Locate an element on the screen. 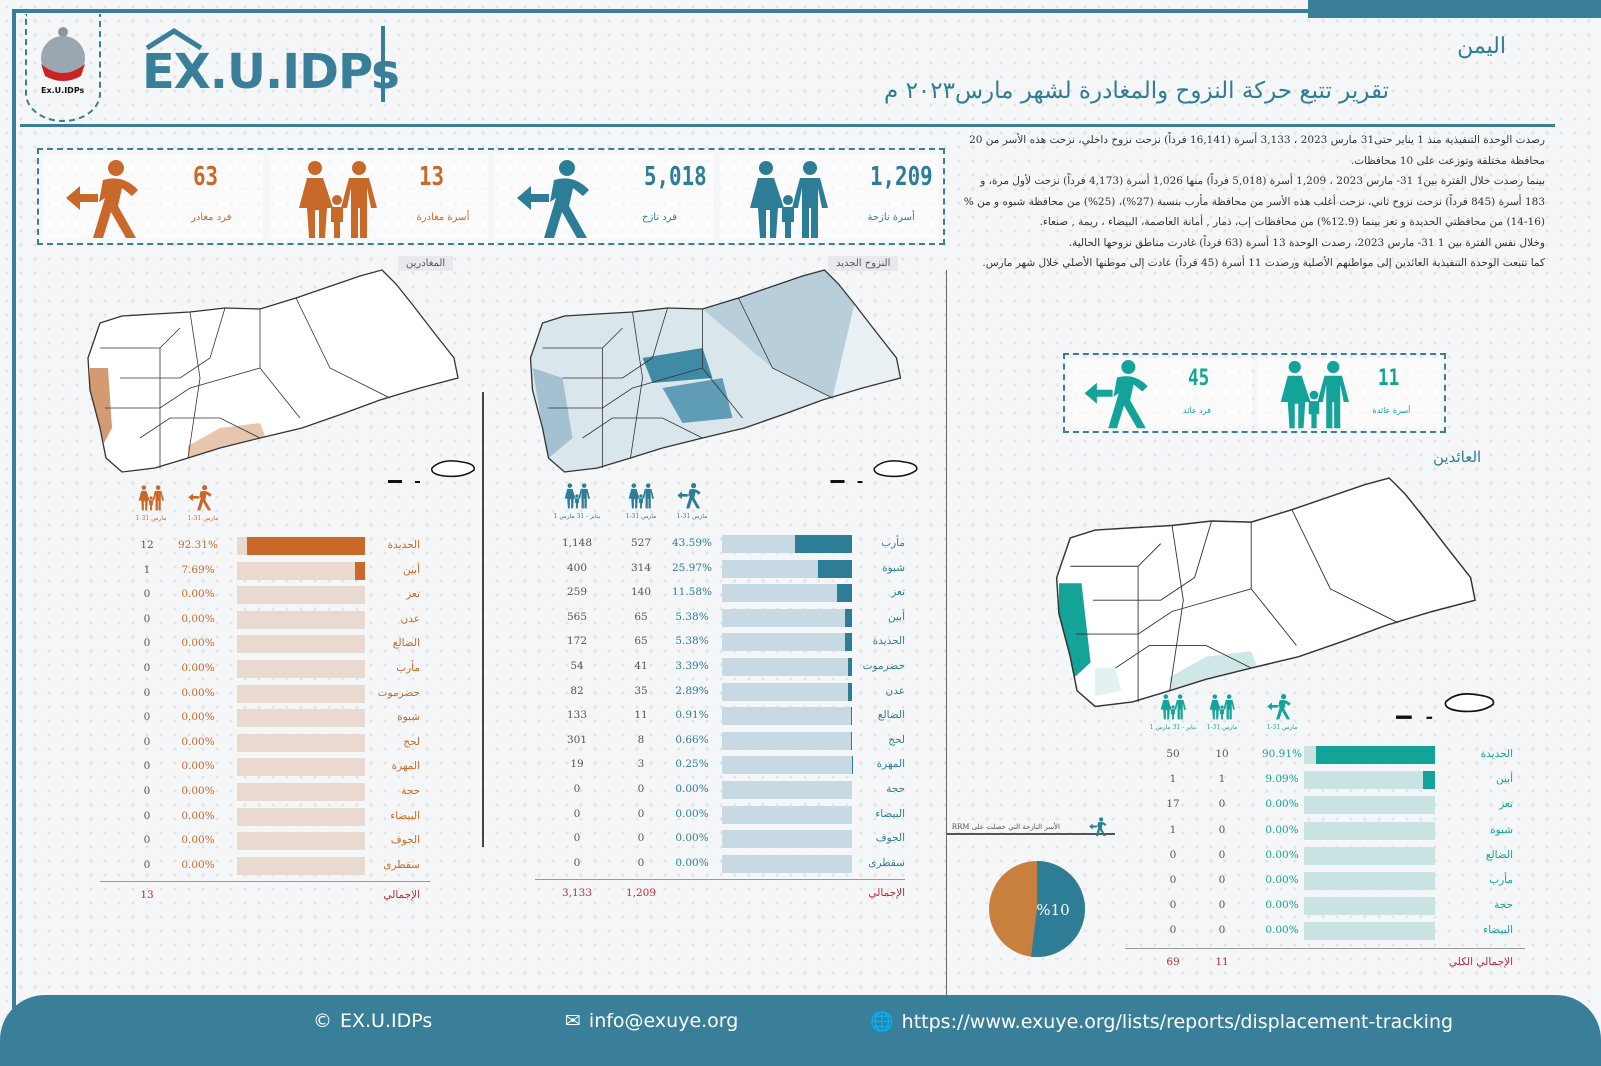  footer-email: ✉ info@exuye.org is located at coordinates (651, 1021).